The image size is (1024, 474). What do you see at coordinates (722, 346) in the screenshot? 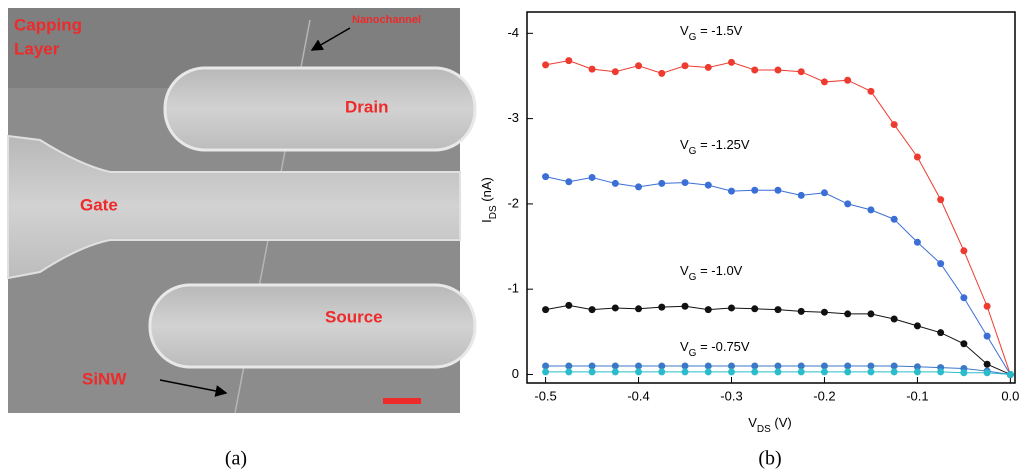
I see `text-part: = -0.75V` at bounding box center [722, 346].